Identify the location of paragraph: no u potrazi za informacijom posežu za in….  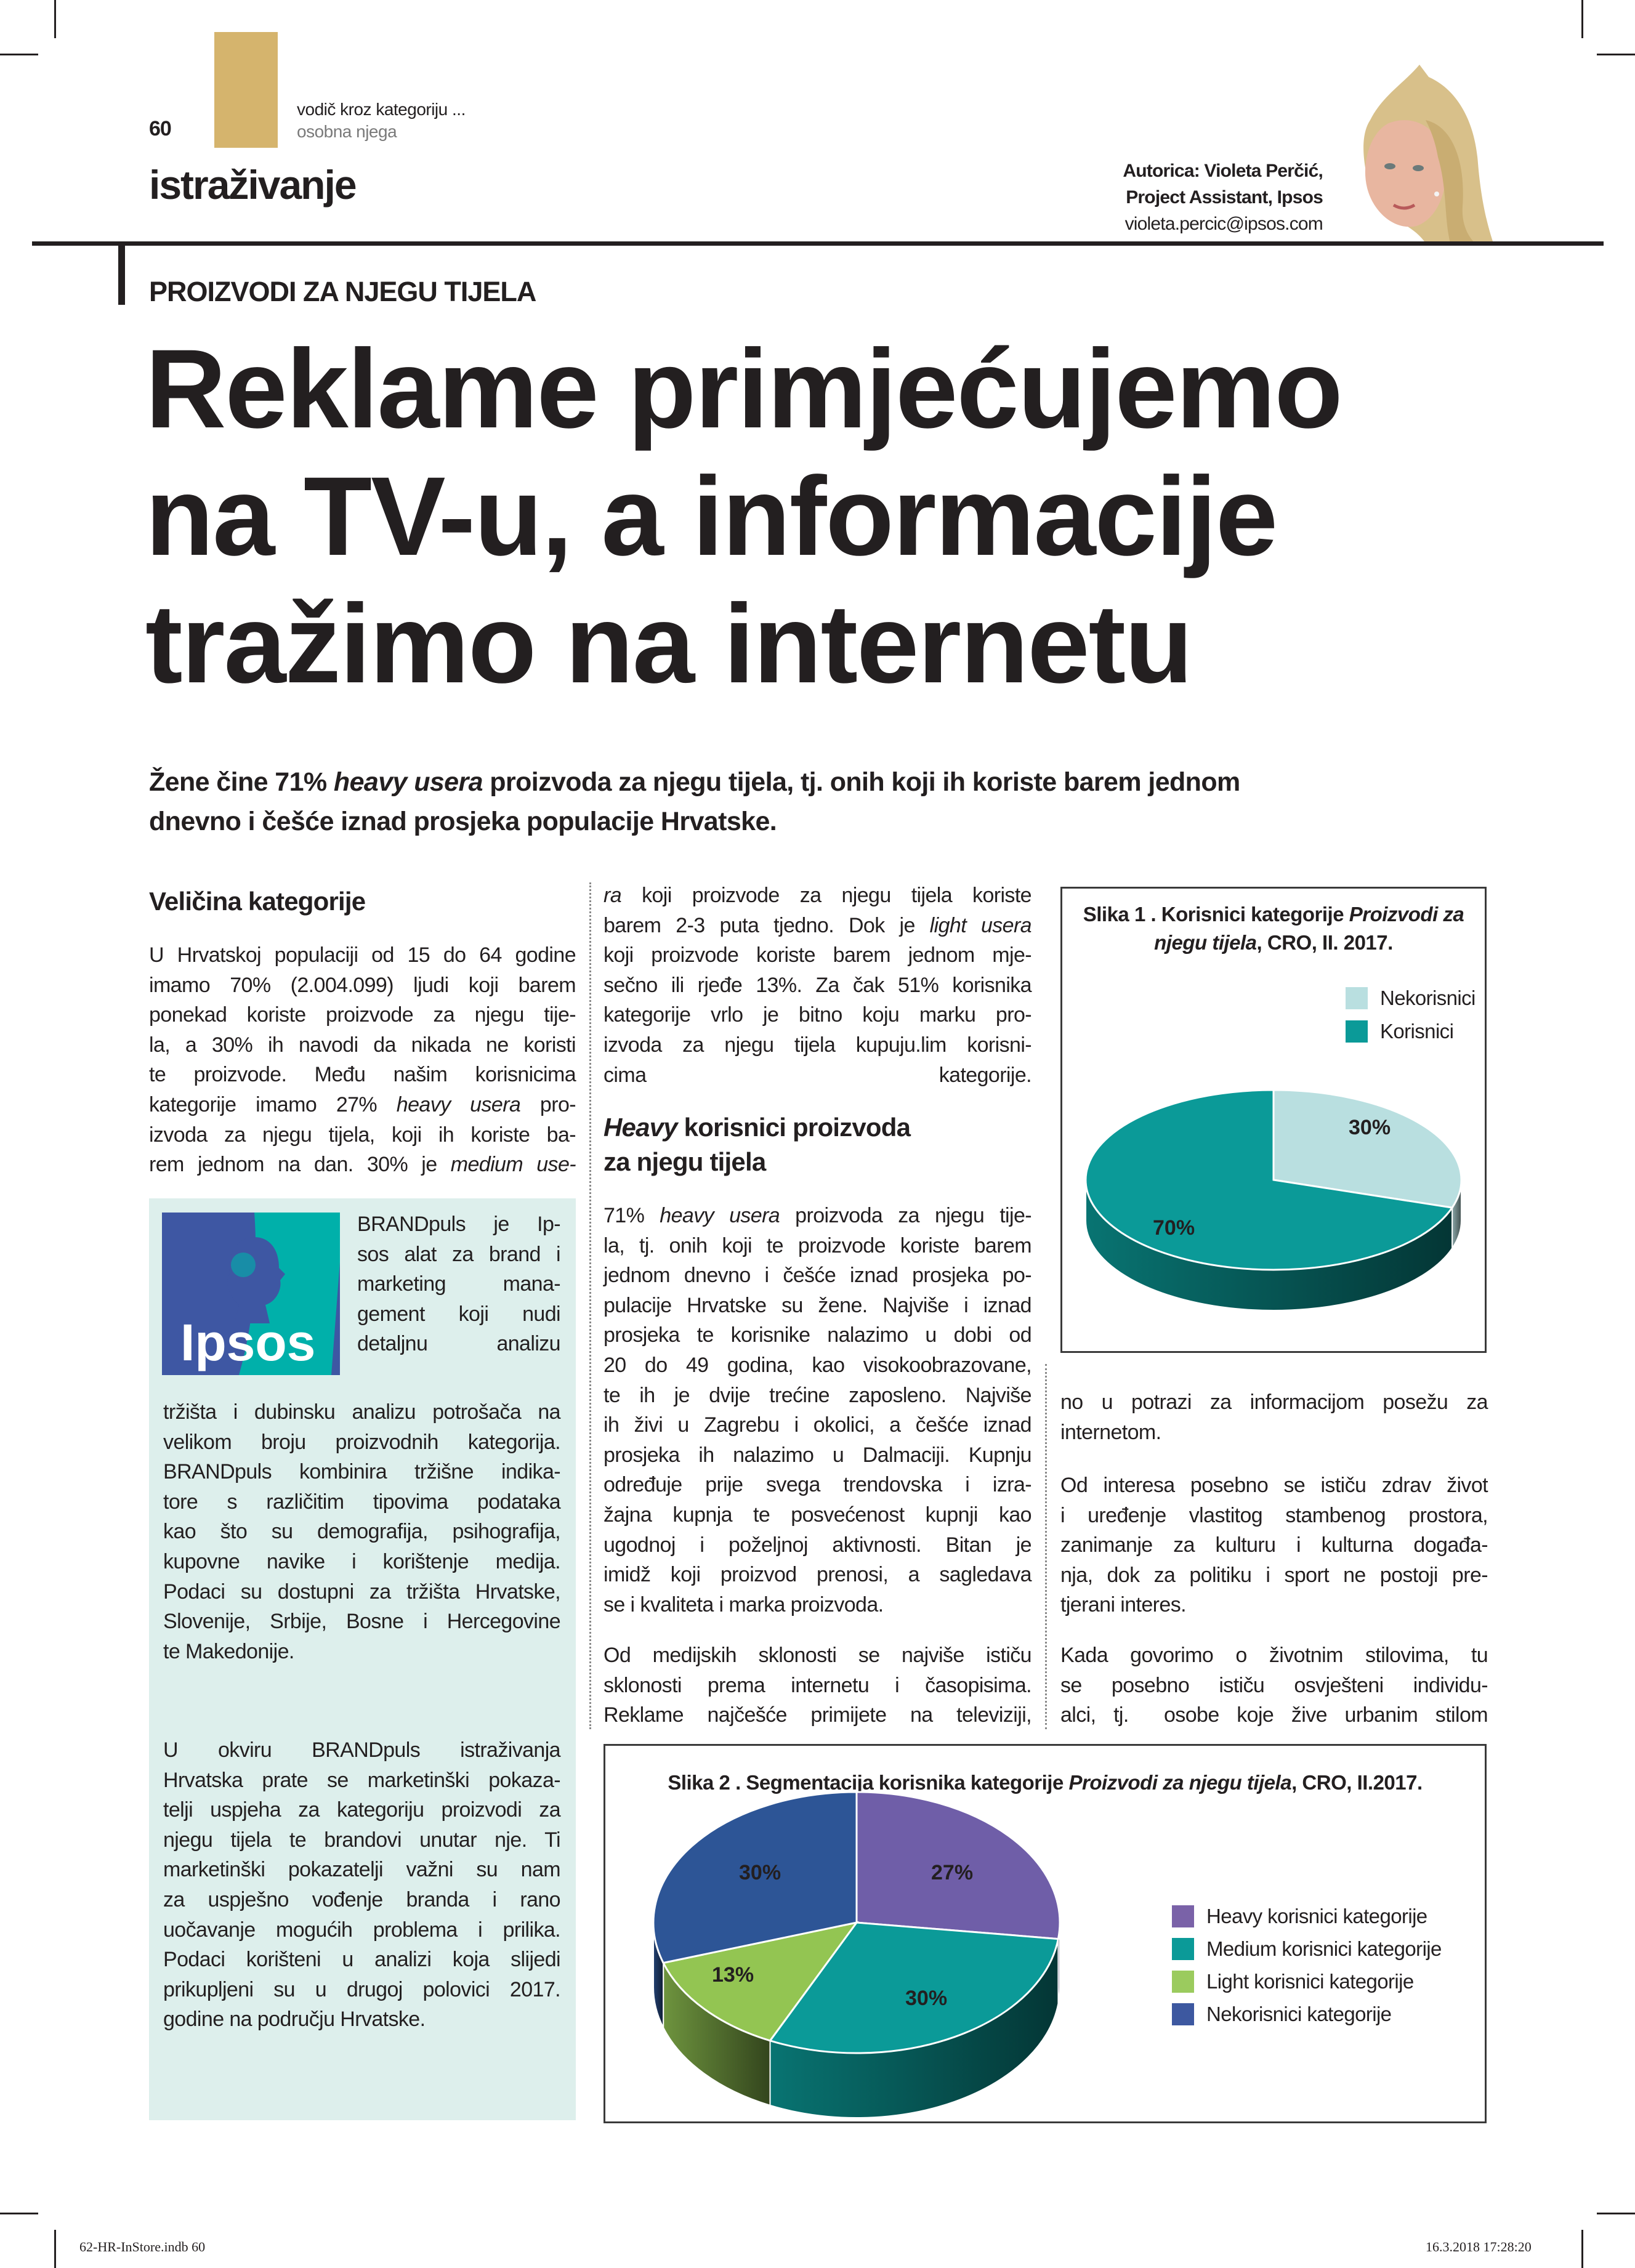
(1274, 1417).